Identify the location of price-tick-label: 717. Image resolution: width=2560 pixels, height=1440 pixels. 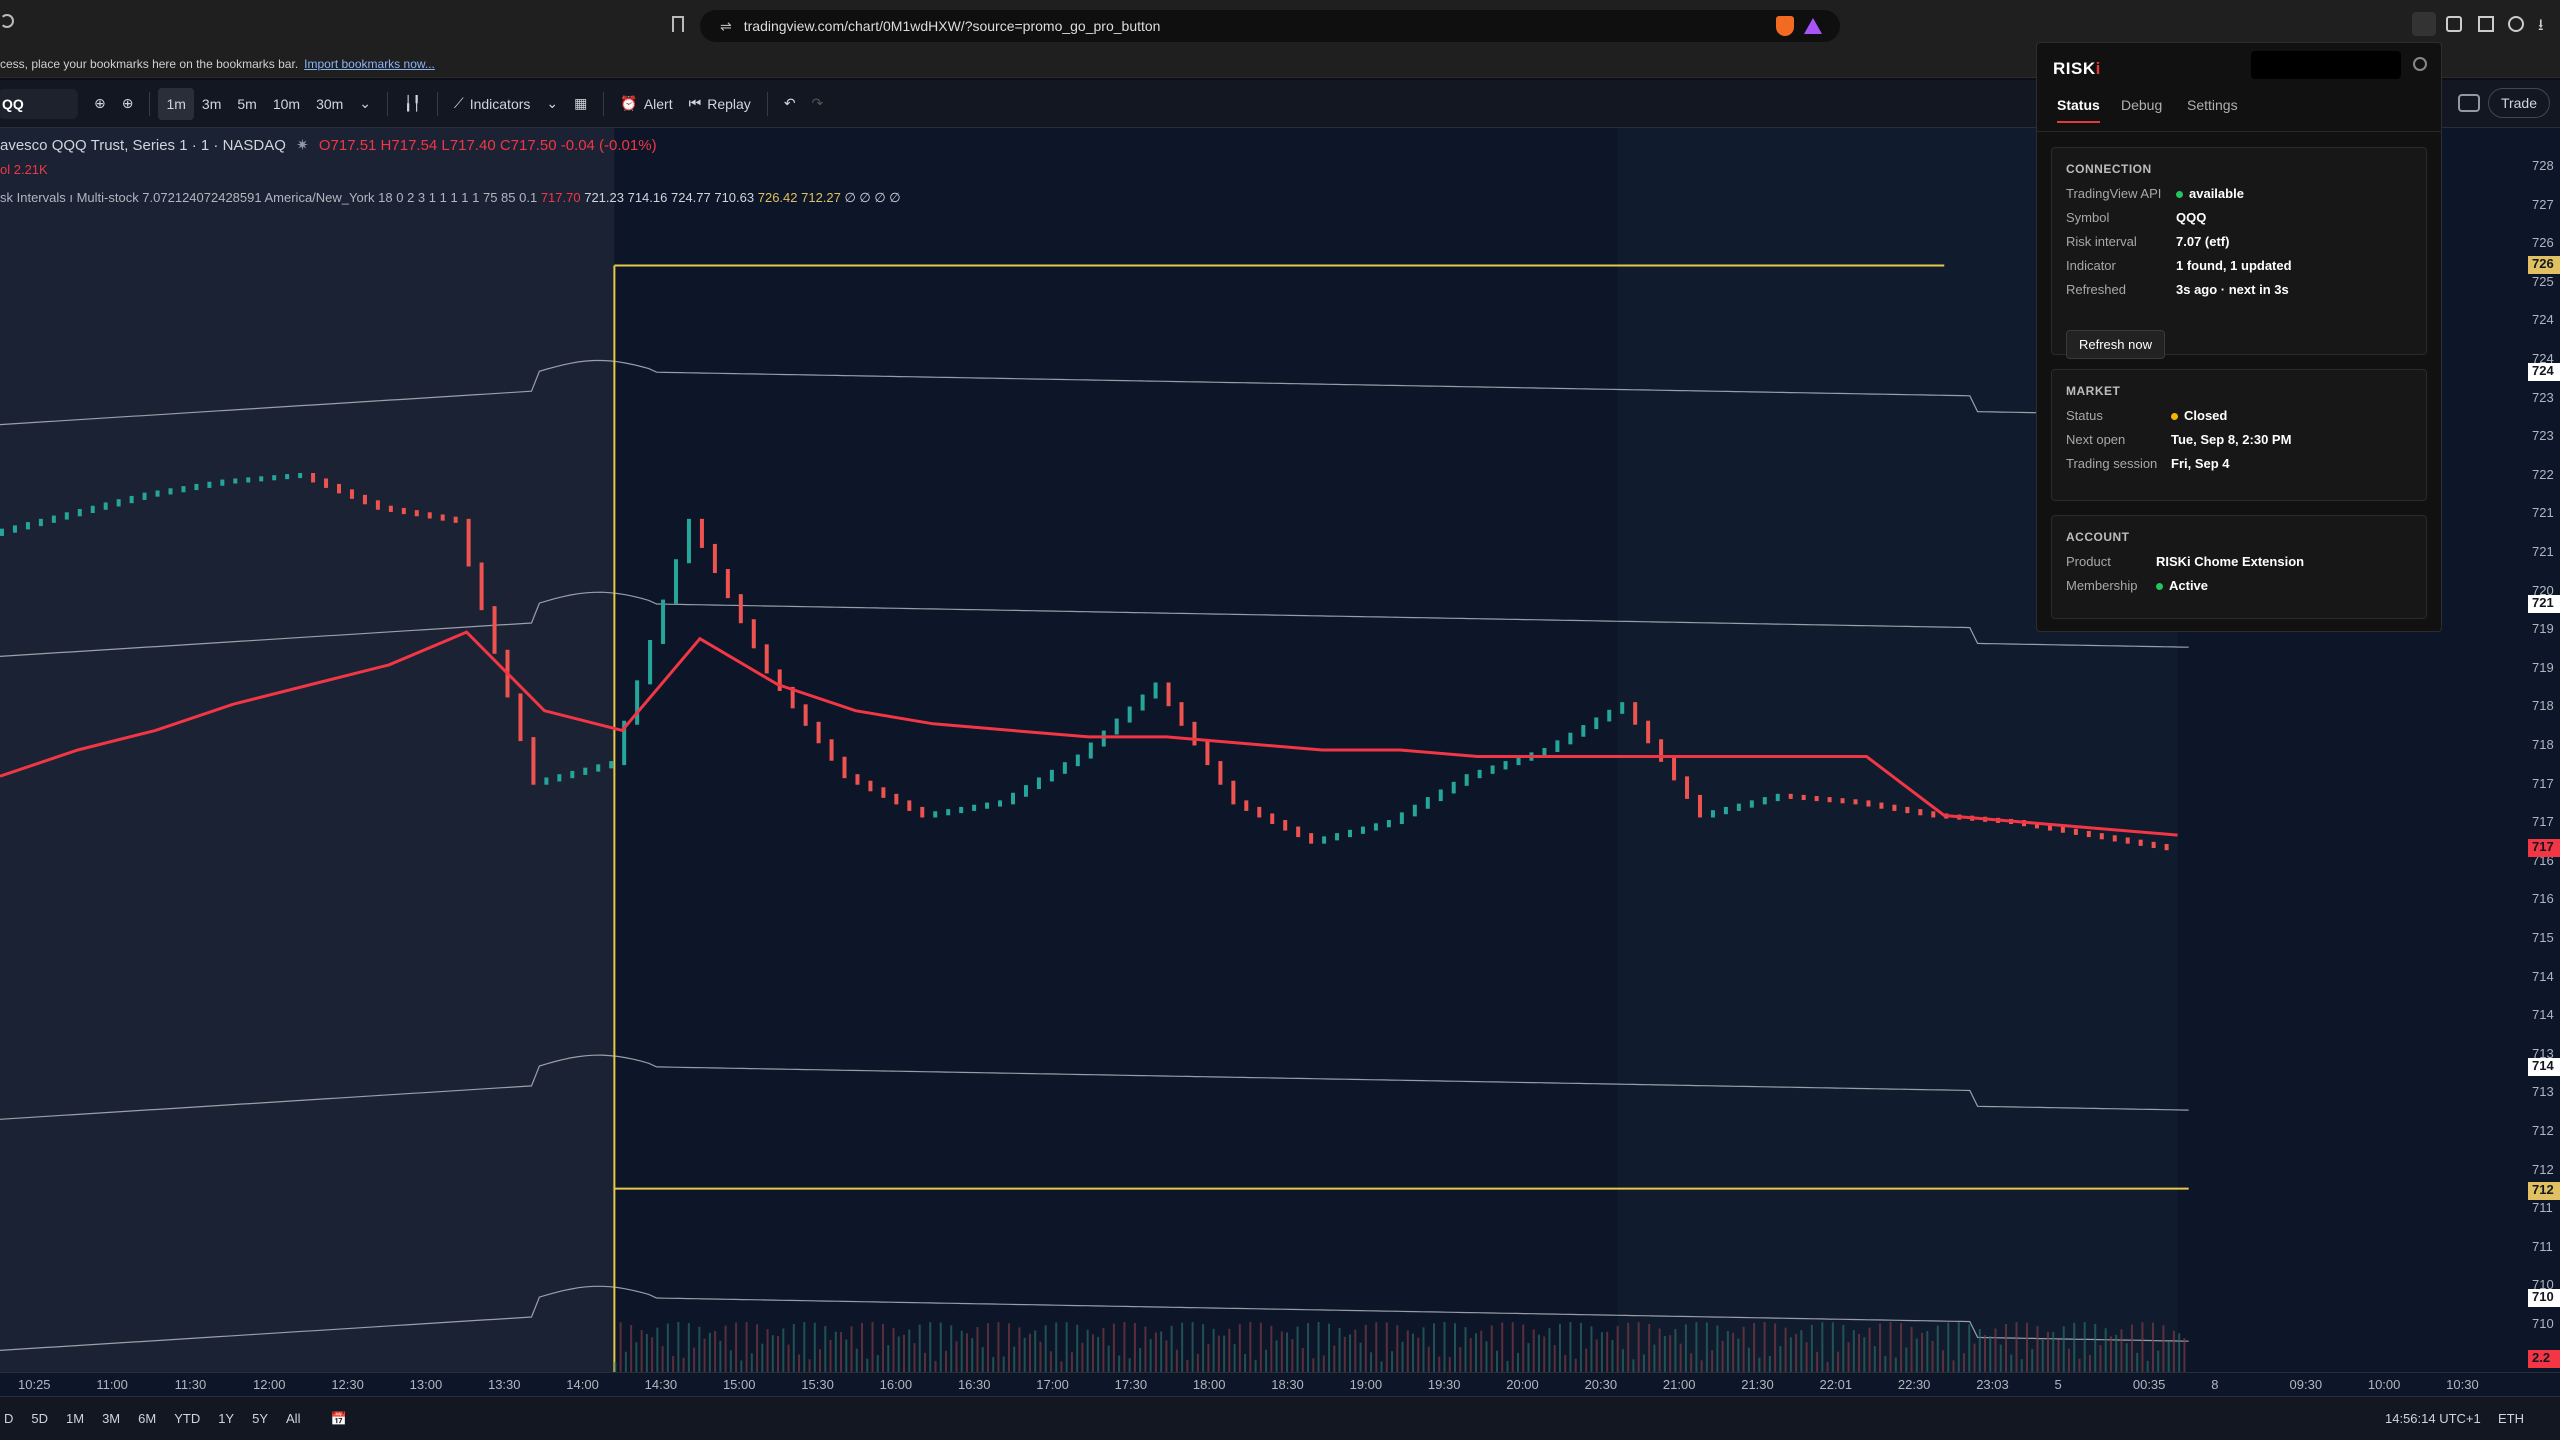
(2543, 783).